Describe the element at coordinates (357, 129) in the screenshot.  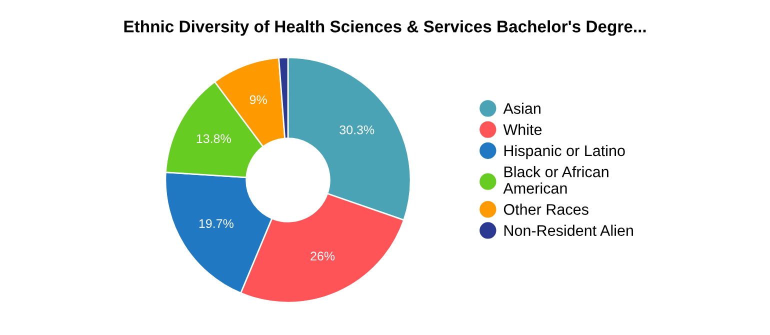
I see `data-label: 30.3%` at that location.